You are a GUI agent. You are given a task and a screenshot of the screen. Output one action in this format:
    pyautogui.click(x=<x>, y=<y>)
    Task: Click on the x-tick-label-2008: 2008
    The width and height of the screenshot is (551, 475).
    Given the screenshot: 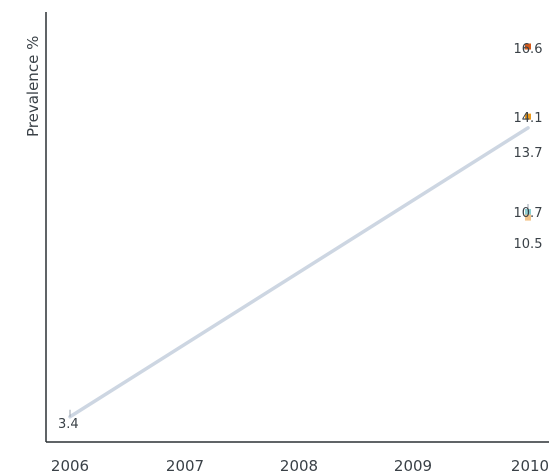 What is the action you would take?
    pyautogui.click(x=299, y=466)
    